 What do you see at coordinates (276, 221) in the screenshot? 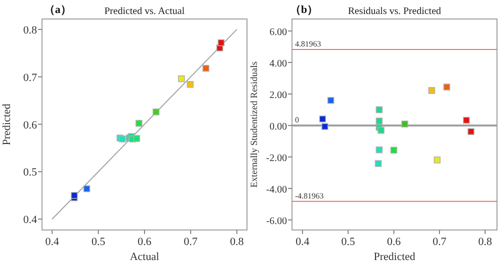
I see `y-tick-label: -6.00` at bounding box center [276, 221].